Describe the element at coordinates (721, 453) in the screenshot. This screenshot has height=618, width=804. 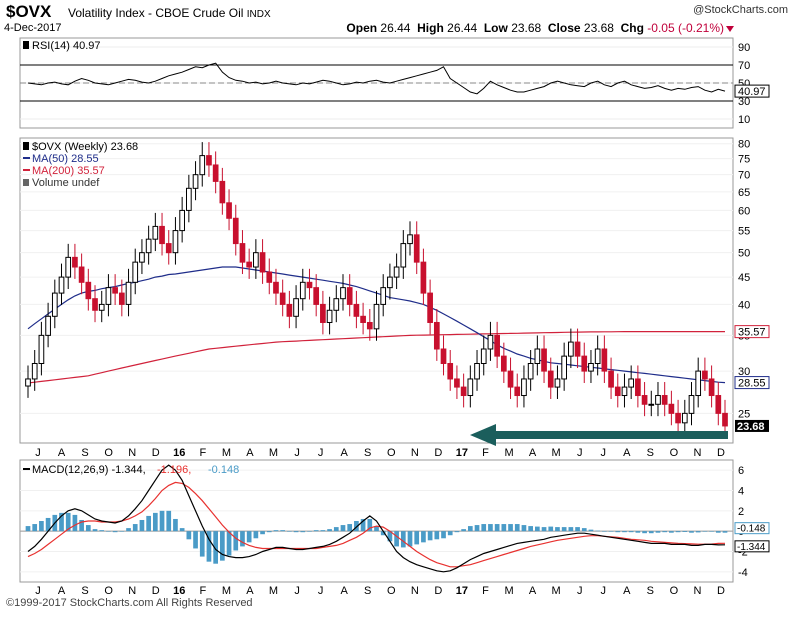
I see `price-x-label: D` at that location.